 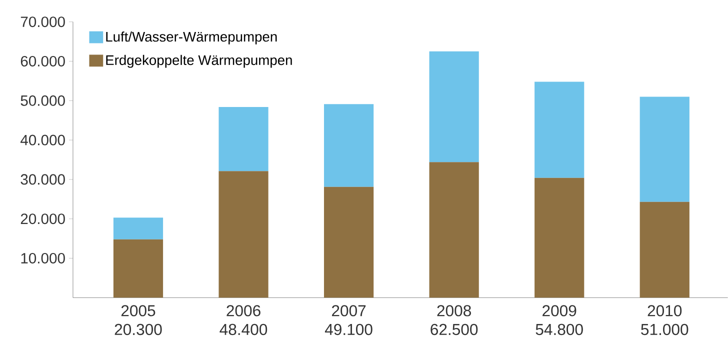 What do you see at coordinates (243, 310) in the screenshot?
I see `x-tick-label: 2006` at bounding box center [243, 310].